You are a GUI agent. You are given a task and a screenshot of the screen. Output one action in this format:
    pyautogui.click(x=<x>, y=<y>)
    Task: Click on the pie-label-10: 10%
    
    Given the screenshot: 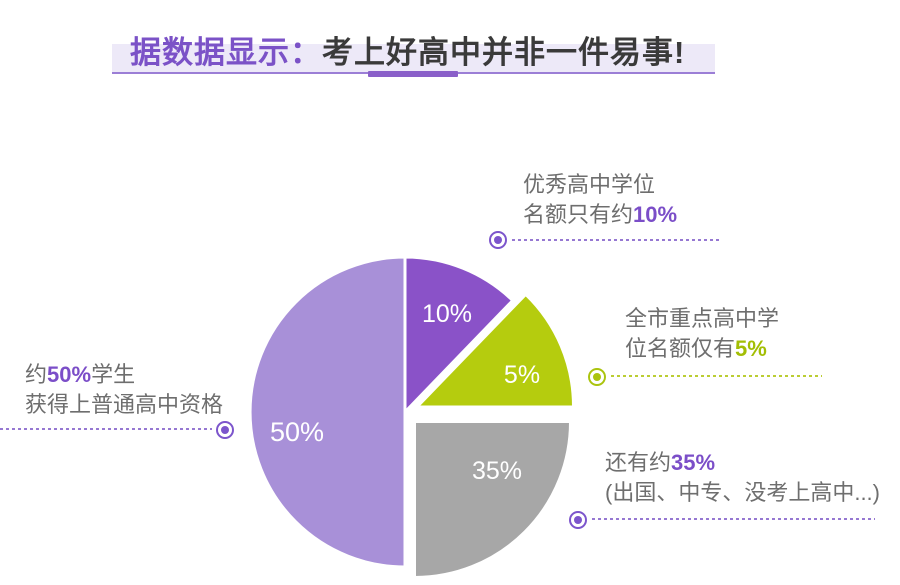 What is the action you would take?
    pyautogui.click(x=447, y=314)
    